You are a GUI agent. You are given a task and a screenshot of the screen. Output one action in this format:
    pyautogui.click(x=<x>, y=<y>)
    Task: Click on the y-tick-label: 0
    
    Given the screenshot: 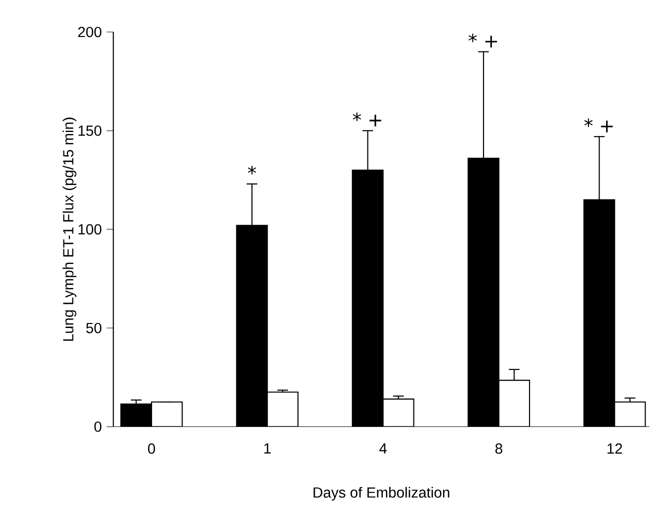 What is the action you would take?
    pyautogui.click(x=98, y=426)
    